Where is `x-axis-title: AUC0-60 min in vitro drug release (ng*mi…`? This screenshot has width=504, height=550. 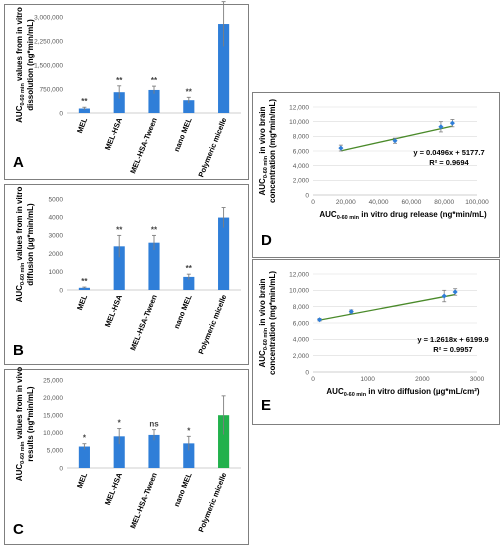
x-axis-title: AUC0-60 min in vitro drug release (ng*mi… is located at coordinates (403, 215).